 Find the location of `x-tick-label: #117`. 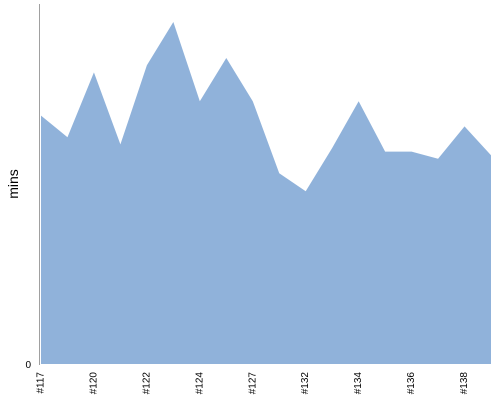

x-tick-label: #117 is located at coordinates (41, 383).